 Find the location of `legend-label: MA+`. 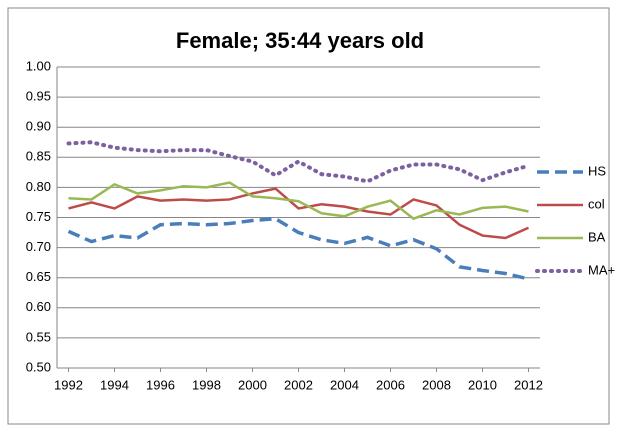

legend-label: MA+ is located at coordinates (601, 269).